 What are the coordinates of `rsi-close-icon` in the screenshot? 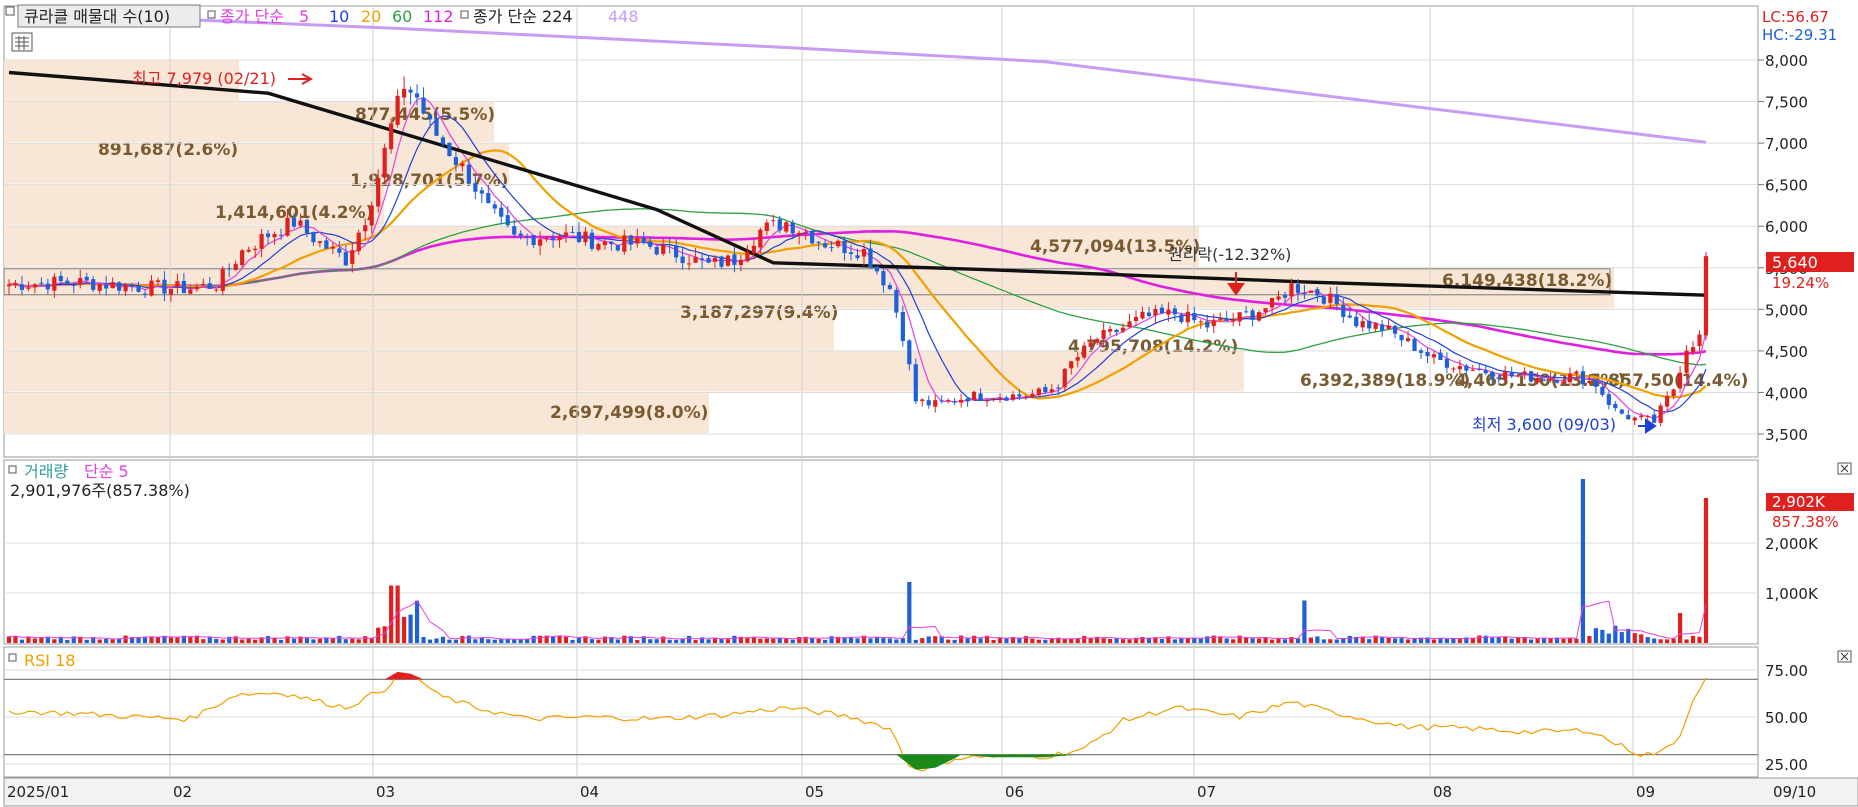 It's located at (1844, 656).